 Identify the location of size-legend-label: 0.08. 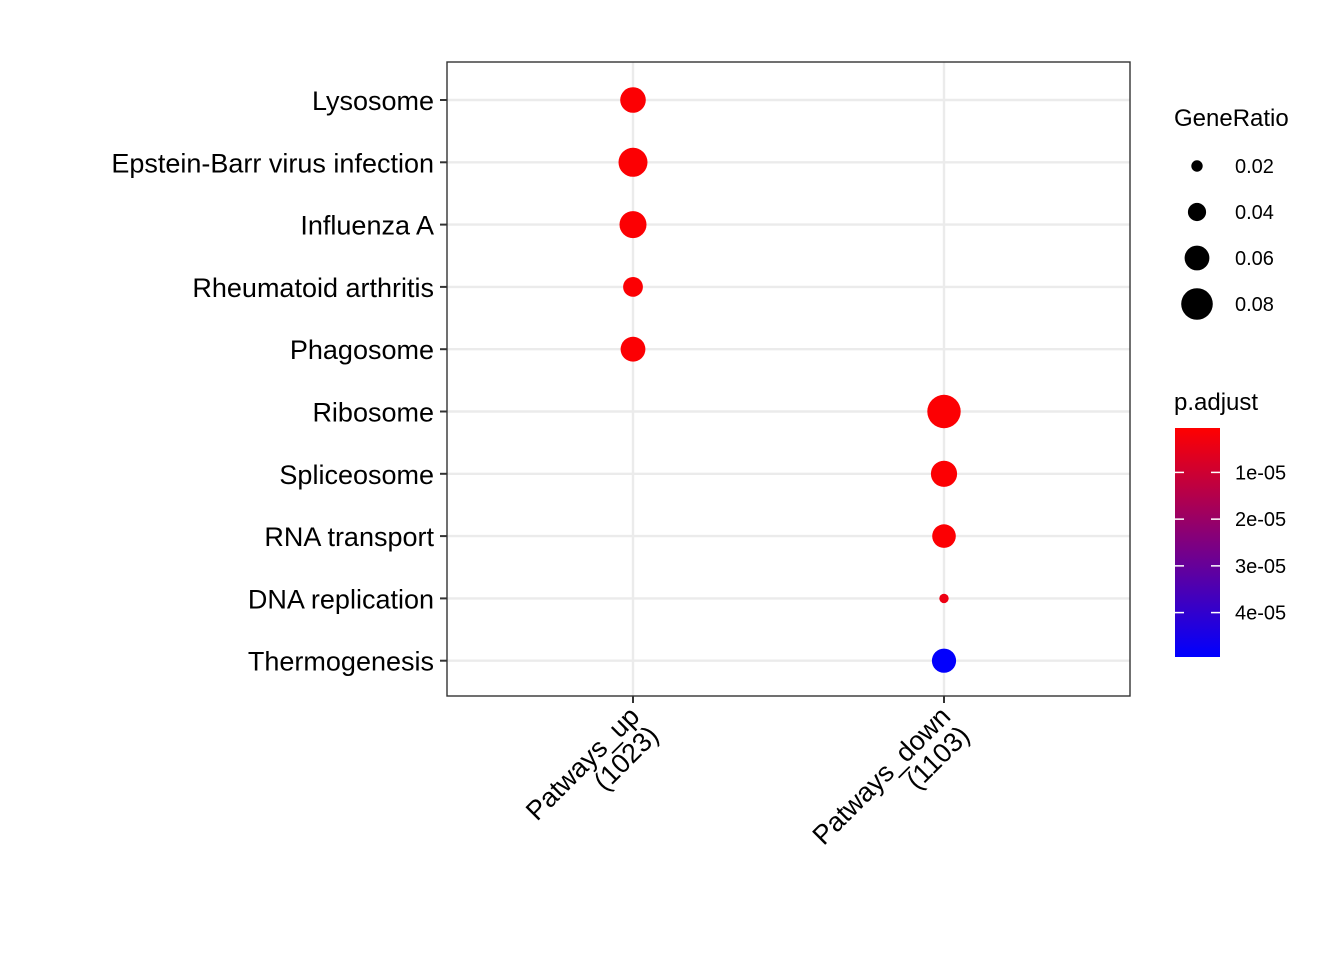
(1254, 305).